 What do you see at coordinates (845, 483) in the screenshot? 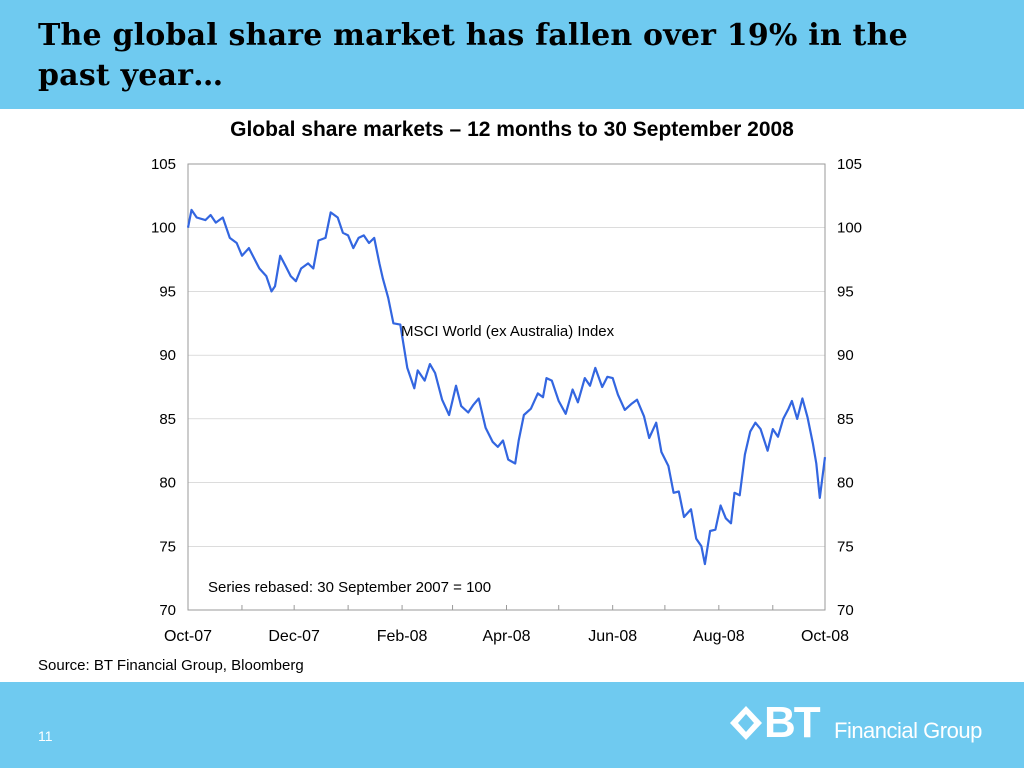
I see `y-axis-right-tick-label: 80` at bounding box center [845, 483].